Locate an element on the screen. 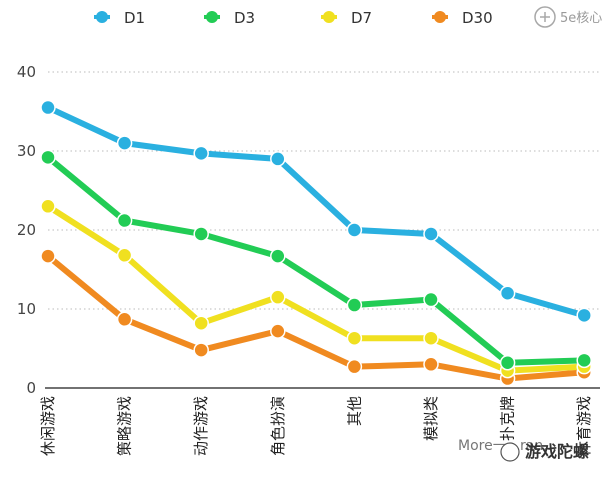 This screenshot has height=477, width=610. legend-item-d30: D30 is located at coordinates (462, 18).